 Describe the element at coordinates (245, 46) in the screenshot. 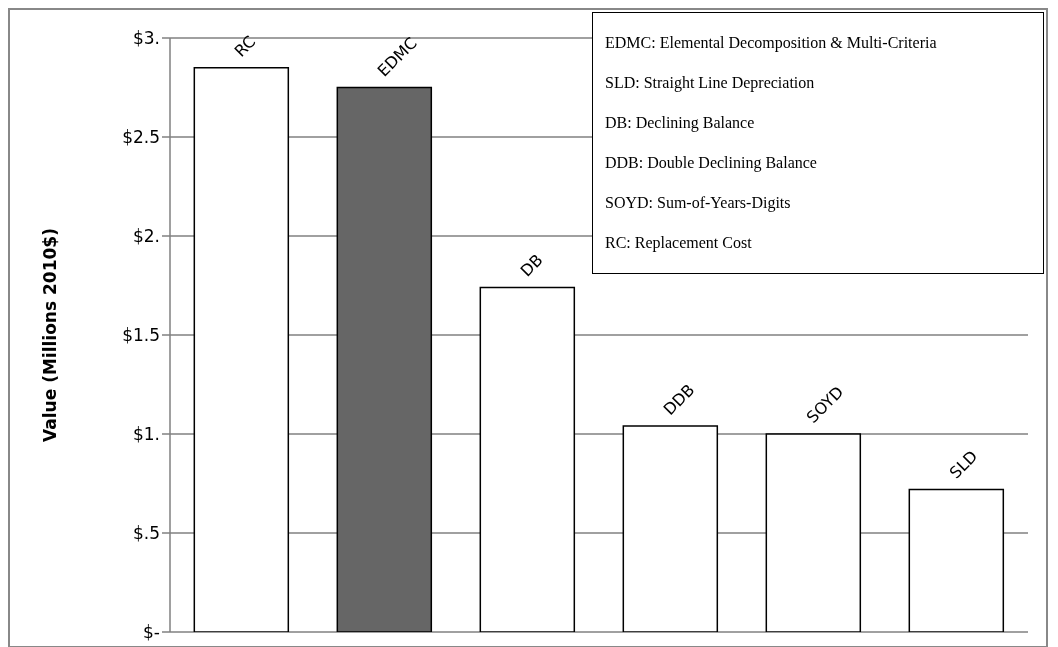

I see `x-tick-label: RC` at that location.